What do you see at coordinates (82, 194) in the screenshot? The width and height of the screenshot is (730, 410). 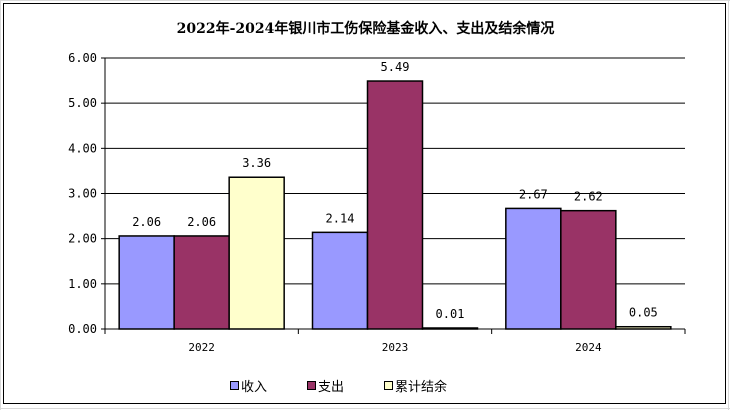 I see `y-tick-label: 3.00` at bounding box center [82, 194].